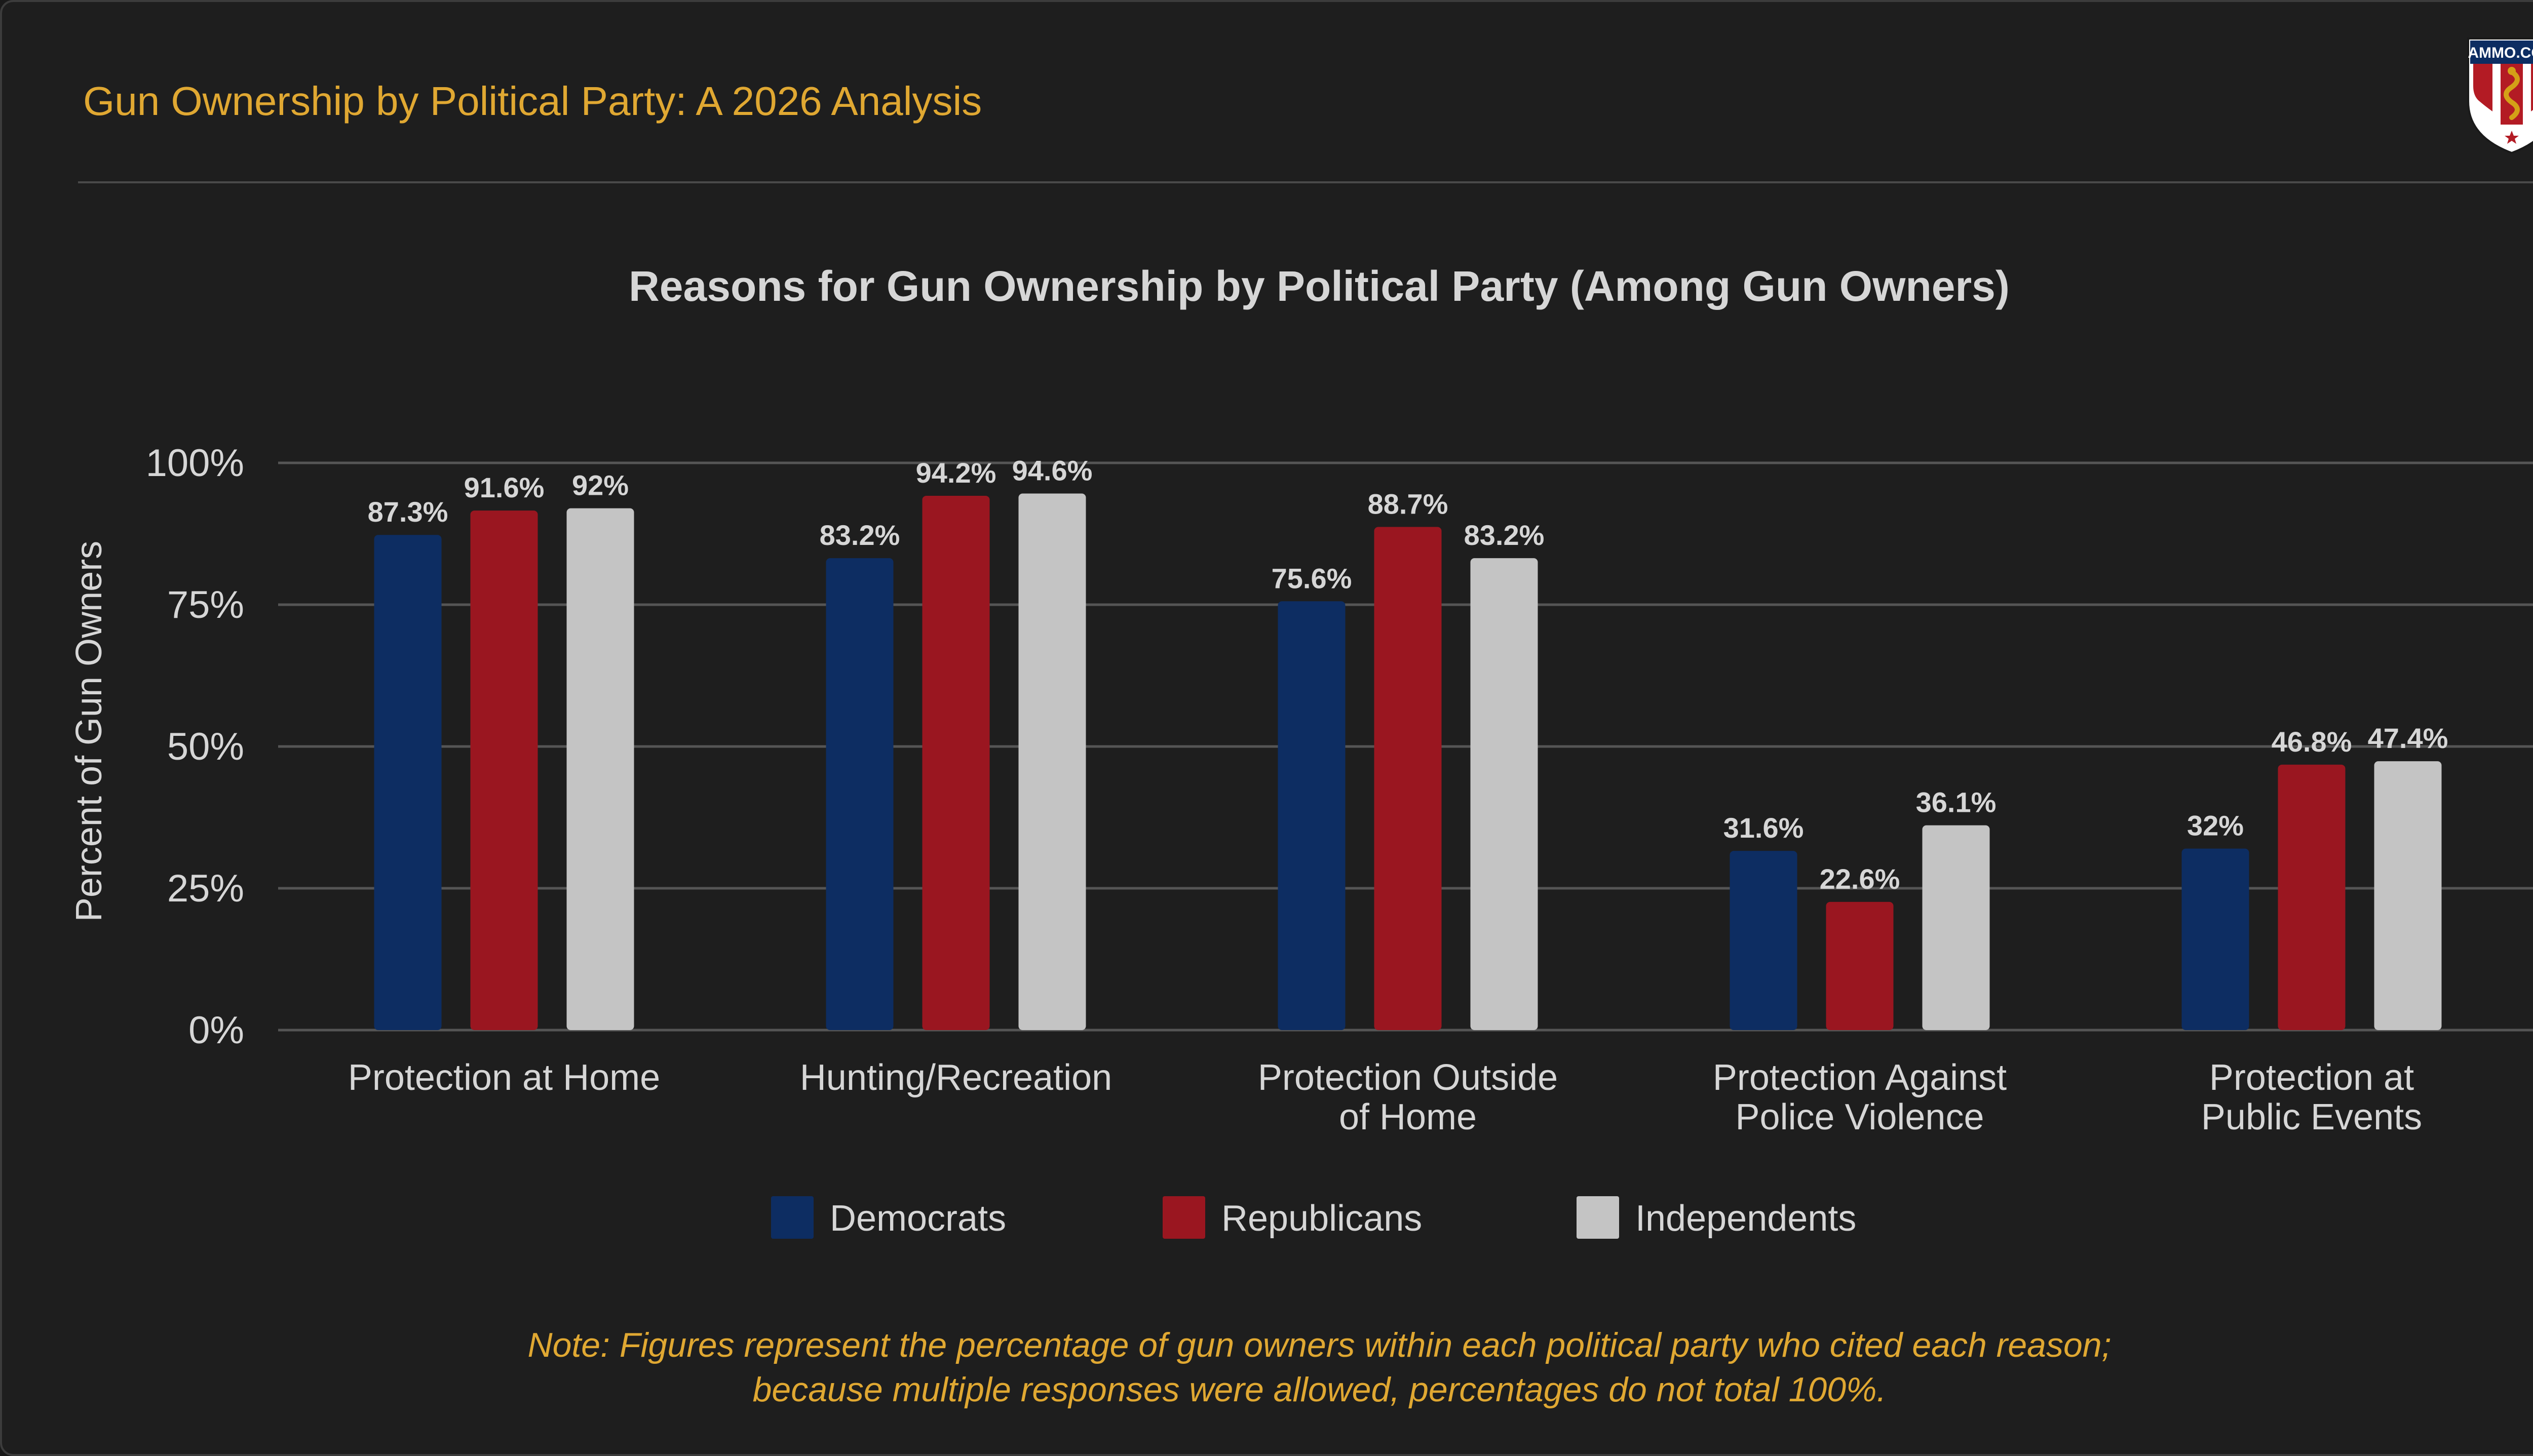  I want to click on data-label-democrats: 75.6%, so click(1312, 578).